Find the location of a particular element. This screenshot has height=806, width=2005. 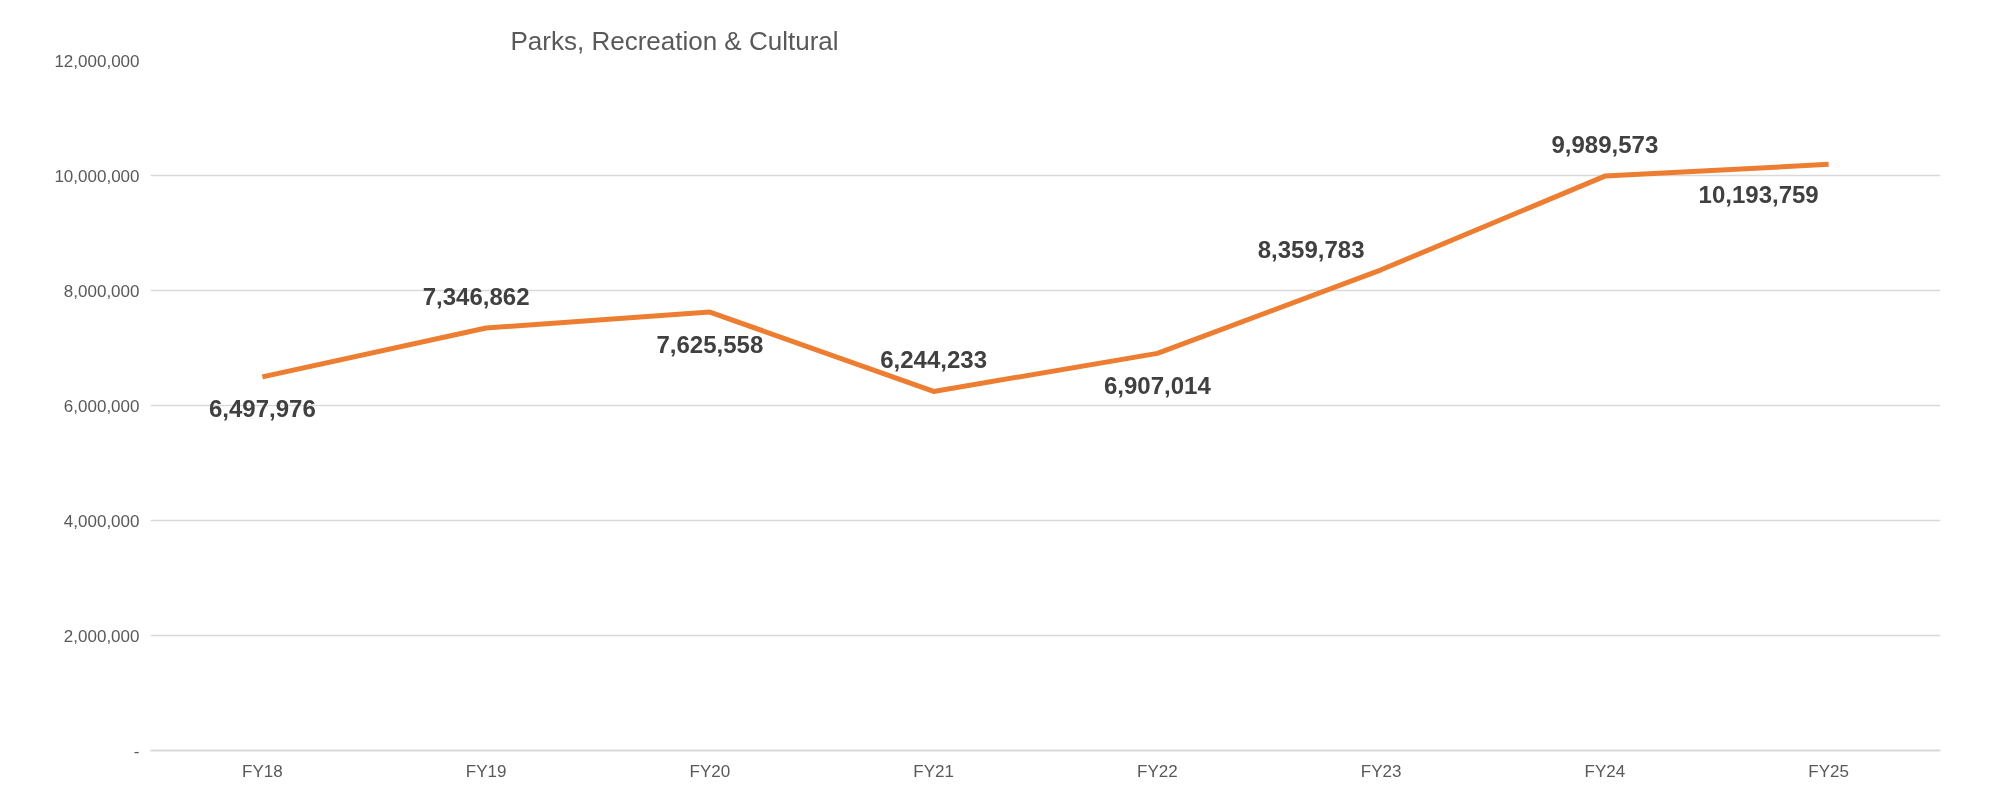

x-tick-label: FY21 is located at coordinates (933, 771).